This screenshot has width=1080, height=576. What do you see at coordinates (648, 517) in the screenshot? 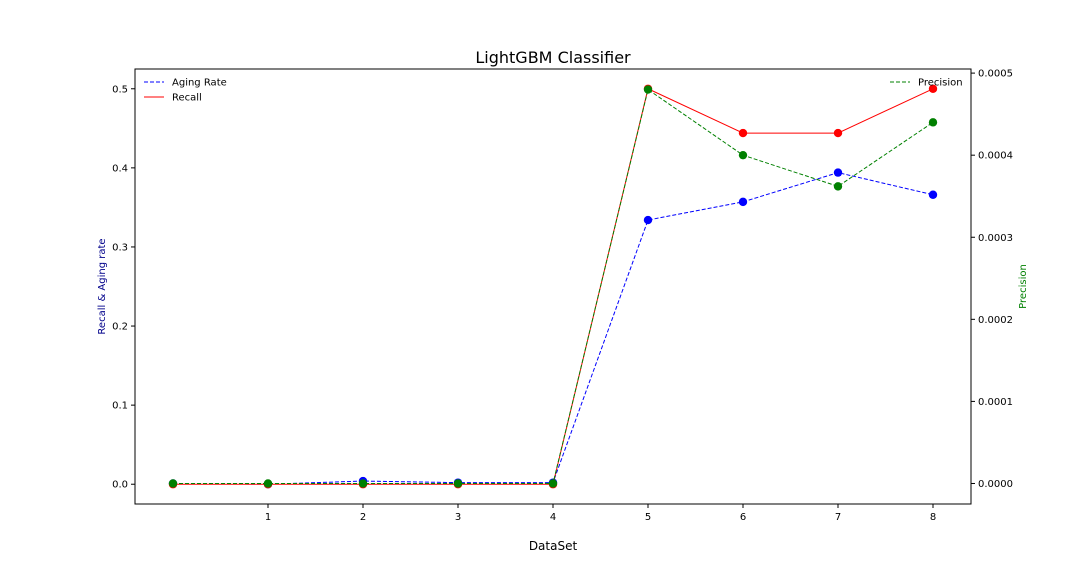
I see `x-tick-label: 5` at bounding box center [648, 517].